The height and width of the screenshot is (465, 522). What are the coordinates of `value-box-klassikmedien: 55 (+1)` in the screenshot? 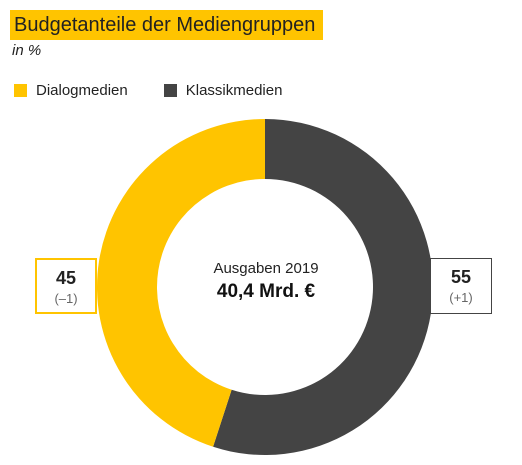 It's located at (461, 286).